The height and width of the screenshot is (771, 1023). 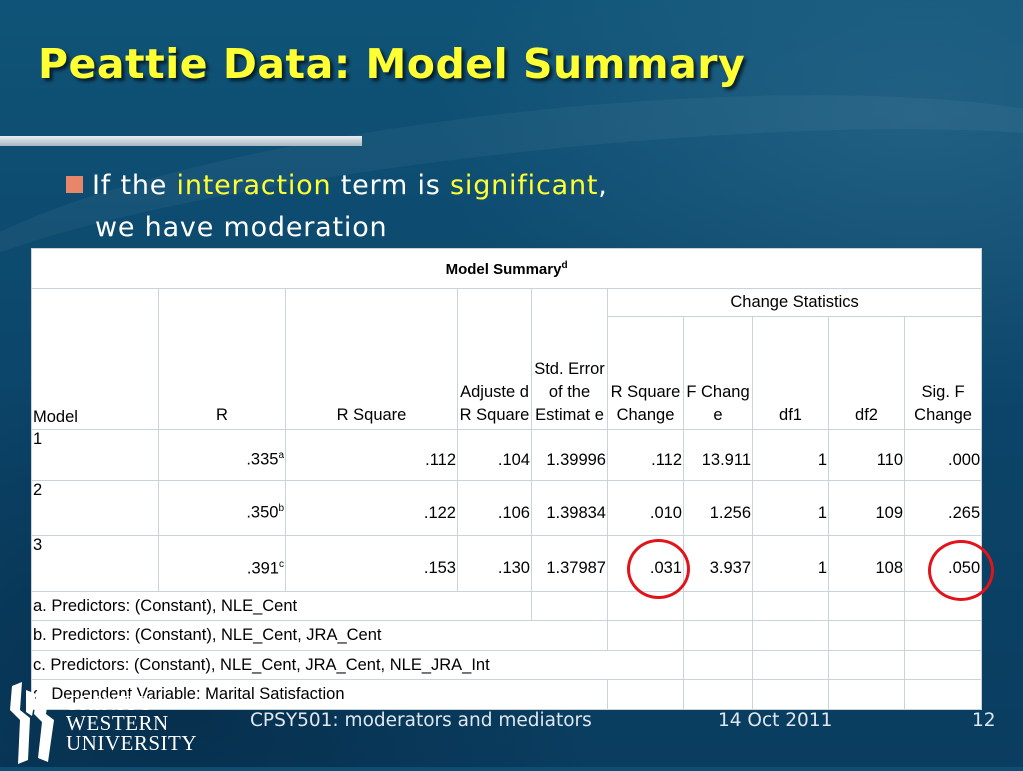 What do you see at coordinates (494, 563) in the screenshot?
I see `cell-adj-r-square: .130` at bounding box center [494, 563].